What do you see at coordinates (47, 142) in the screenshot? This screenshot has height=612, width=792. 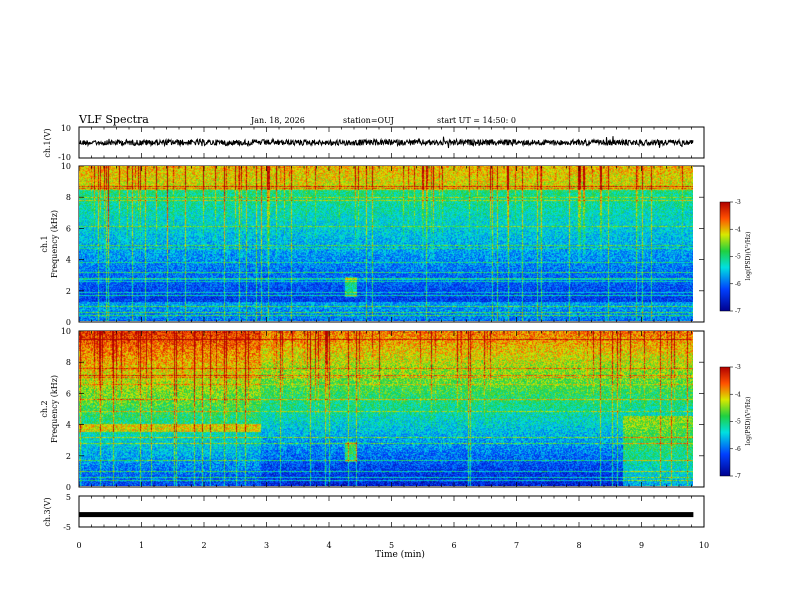 I see `waveform-ch1-ylabel: ch.1(V)` at bounding box center [47, 142].